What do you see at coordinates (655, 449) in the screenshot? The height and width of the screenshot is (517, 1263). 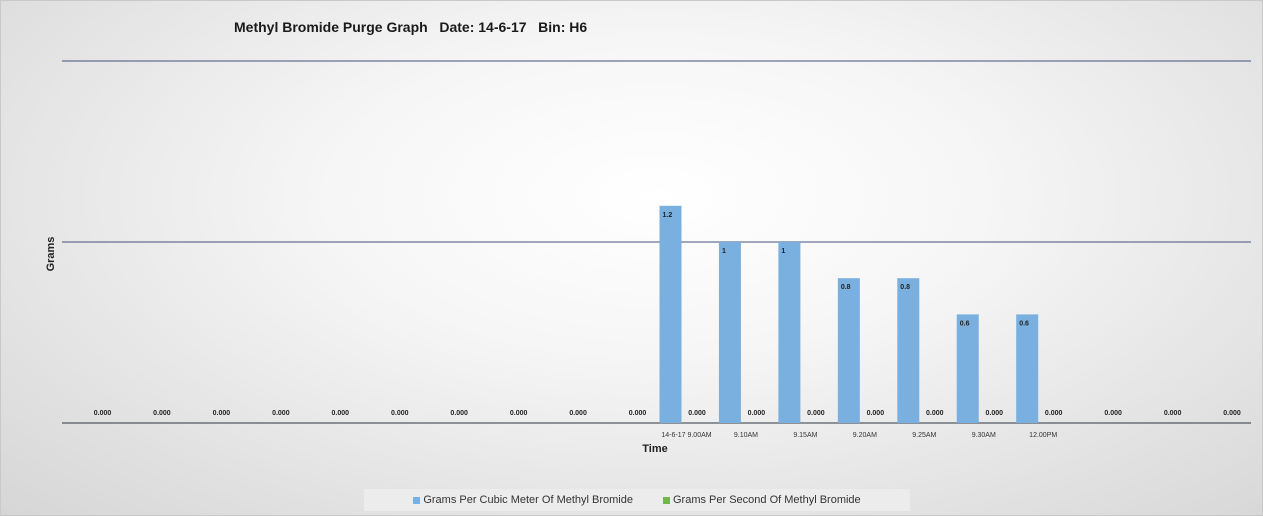 I see `x-axis-label: Time` at bounding box center [655, 449].